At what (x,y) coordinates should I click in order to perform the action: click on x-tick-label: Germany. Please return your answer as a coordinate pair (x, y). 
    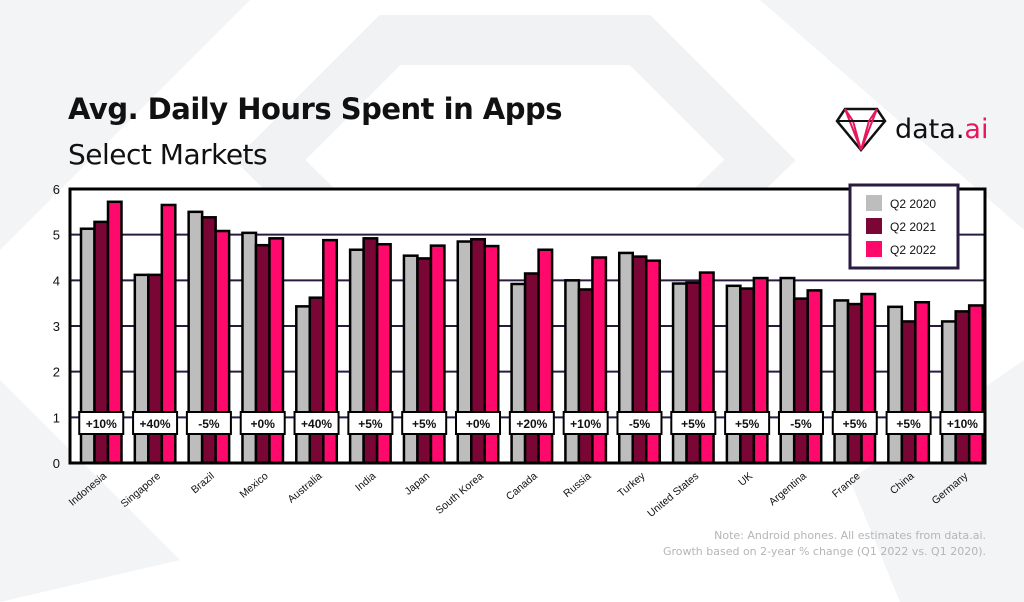
    Looking at the image, I should click on (950, 488).